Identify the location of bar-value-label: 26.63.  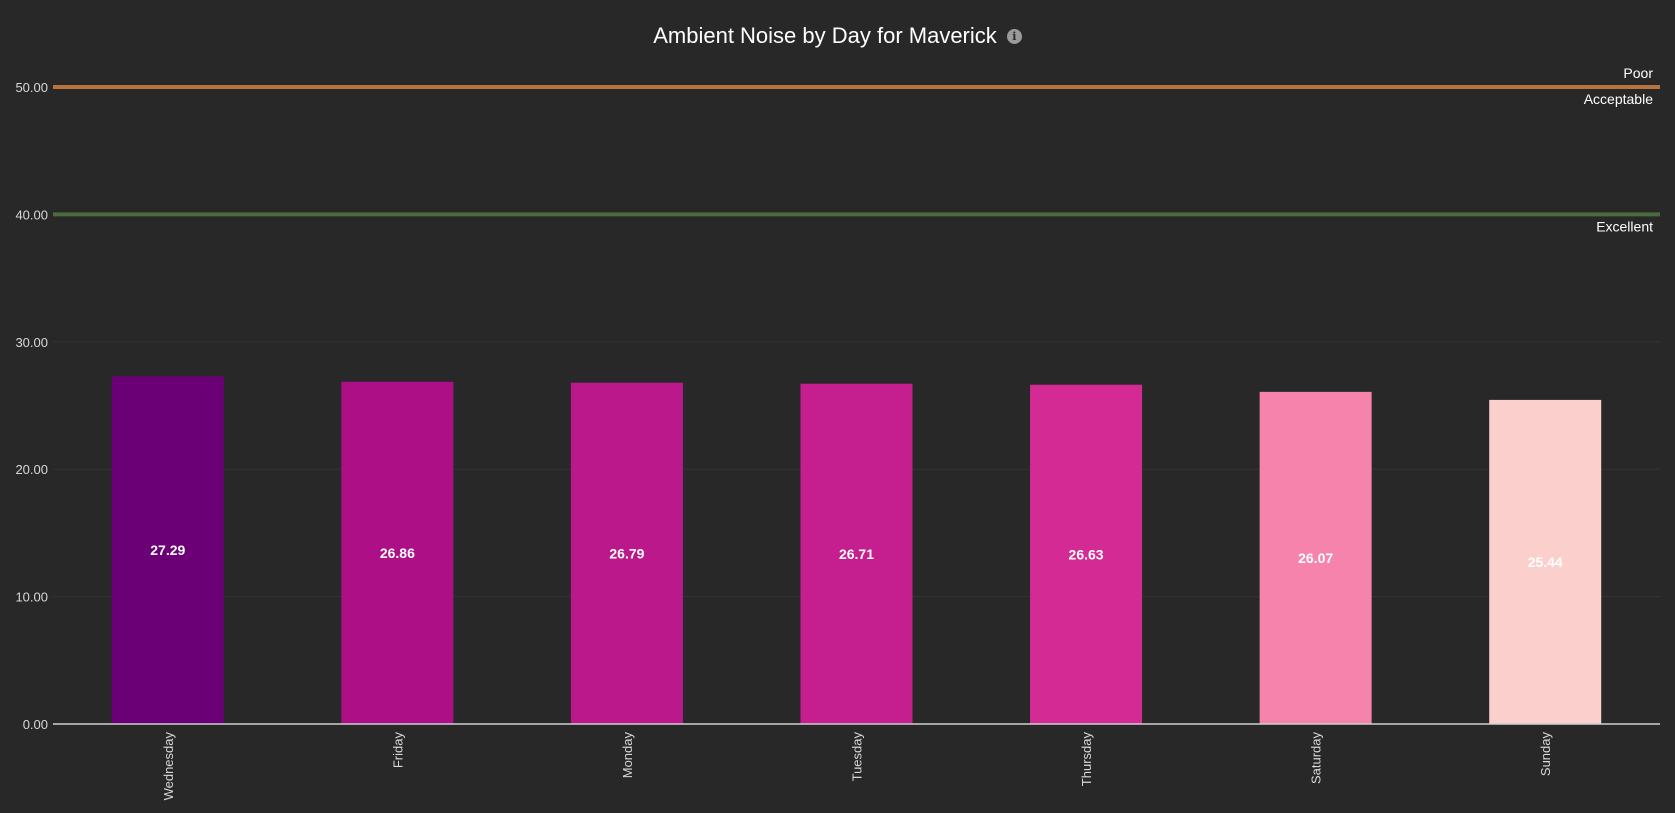
(1086, 554).